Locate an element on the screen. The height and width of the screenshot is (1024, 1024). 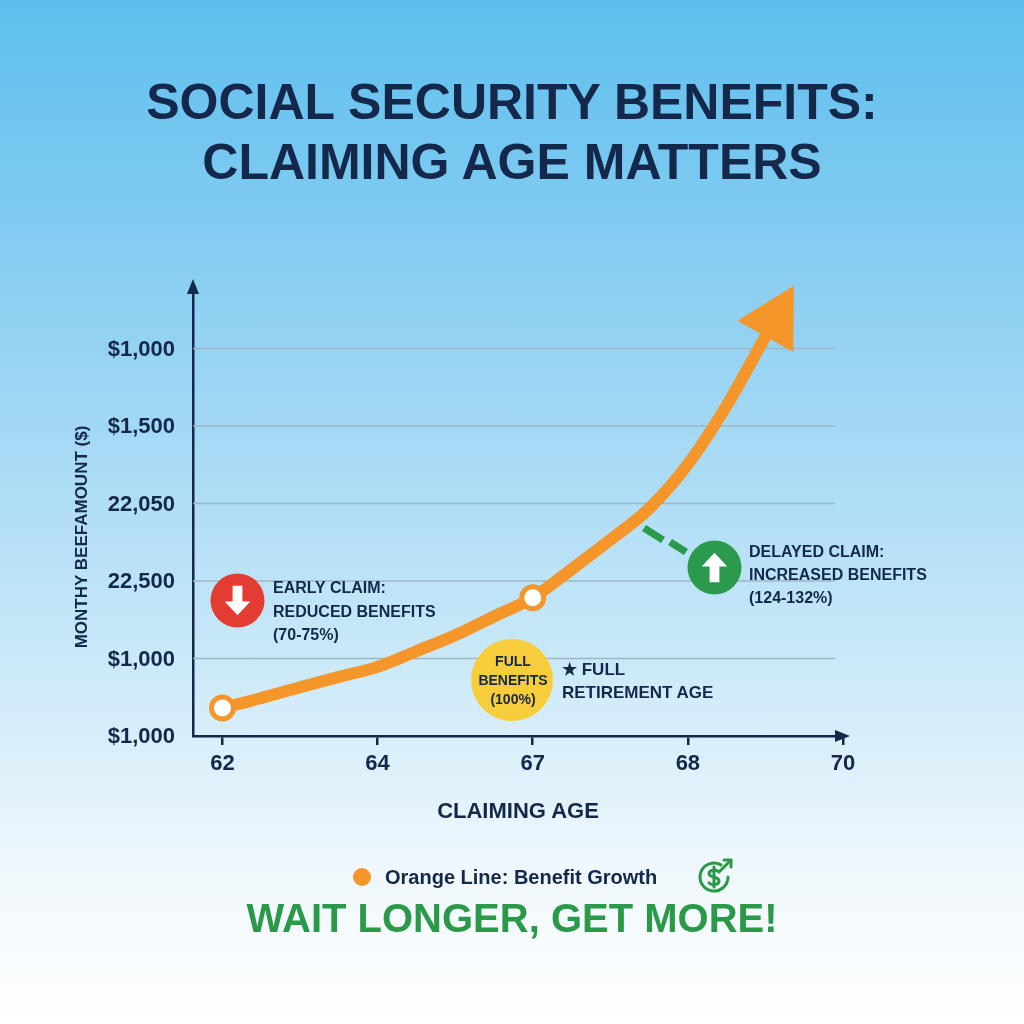
x-tick-label: 68 is located at coordinates (688, 763).